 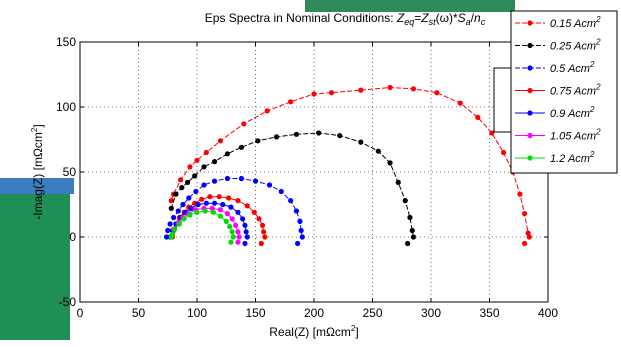 What do you see at coordinates (372, 313) in the screenshot?
I see `x-tick-label: 250` at bounding box center [372, 313].